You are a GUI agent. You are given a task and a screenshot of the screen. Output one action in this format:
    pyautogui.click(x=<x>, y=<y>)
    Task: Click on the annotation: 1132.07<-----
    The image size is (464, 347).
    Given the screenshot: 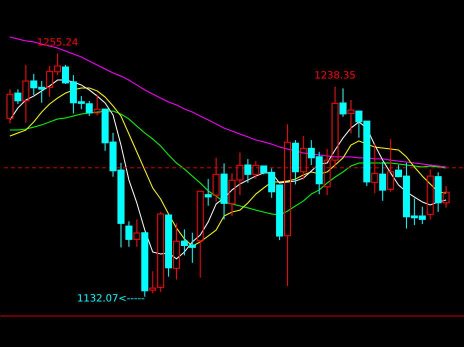 What is the action you would take?
    pyautogui.click(x=111, y=299)
    